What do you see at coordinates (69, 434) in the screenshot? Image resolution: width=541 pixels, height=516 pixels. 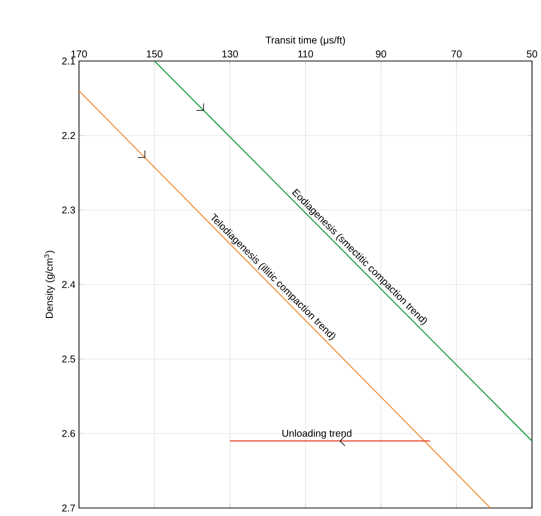 I see `y-tick-label: 2.6` at bounding box center [69, 434].